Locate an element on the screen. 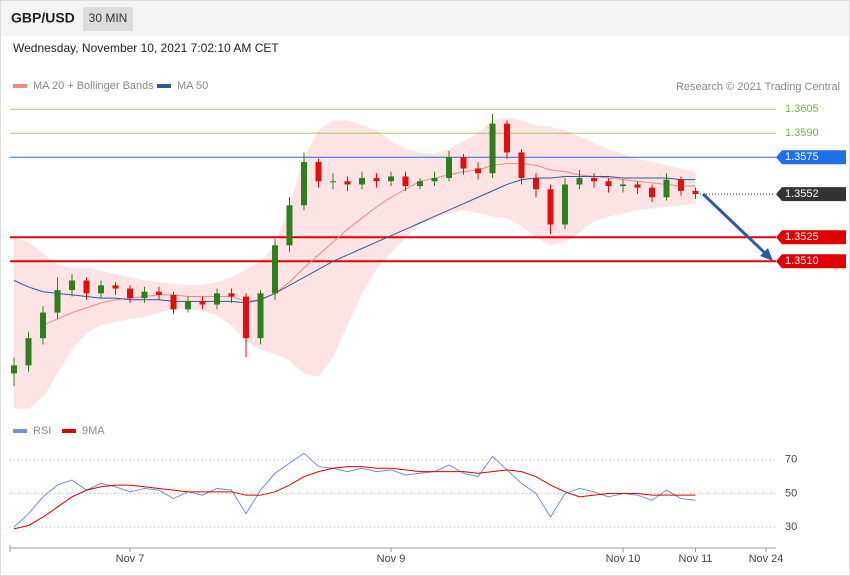 The image size is (850, 576). level-label: 1.3575 is located at coordinates (802, 157).